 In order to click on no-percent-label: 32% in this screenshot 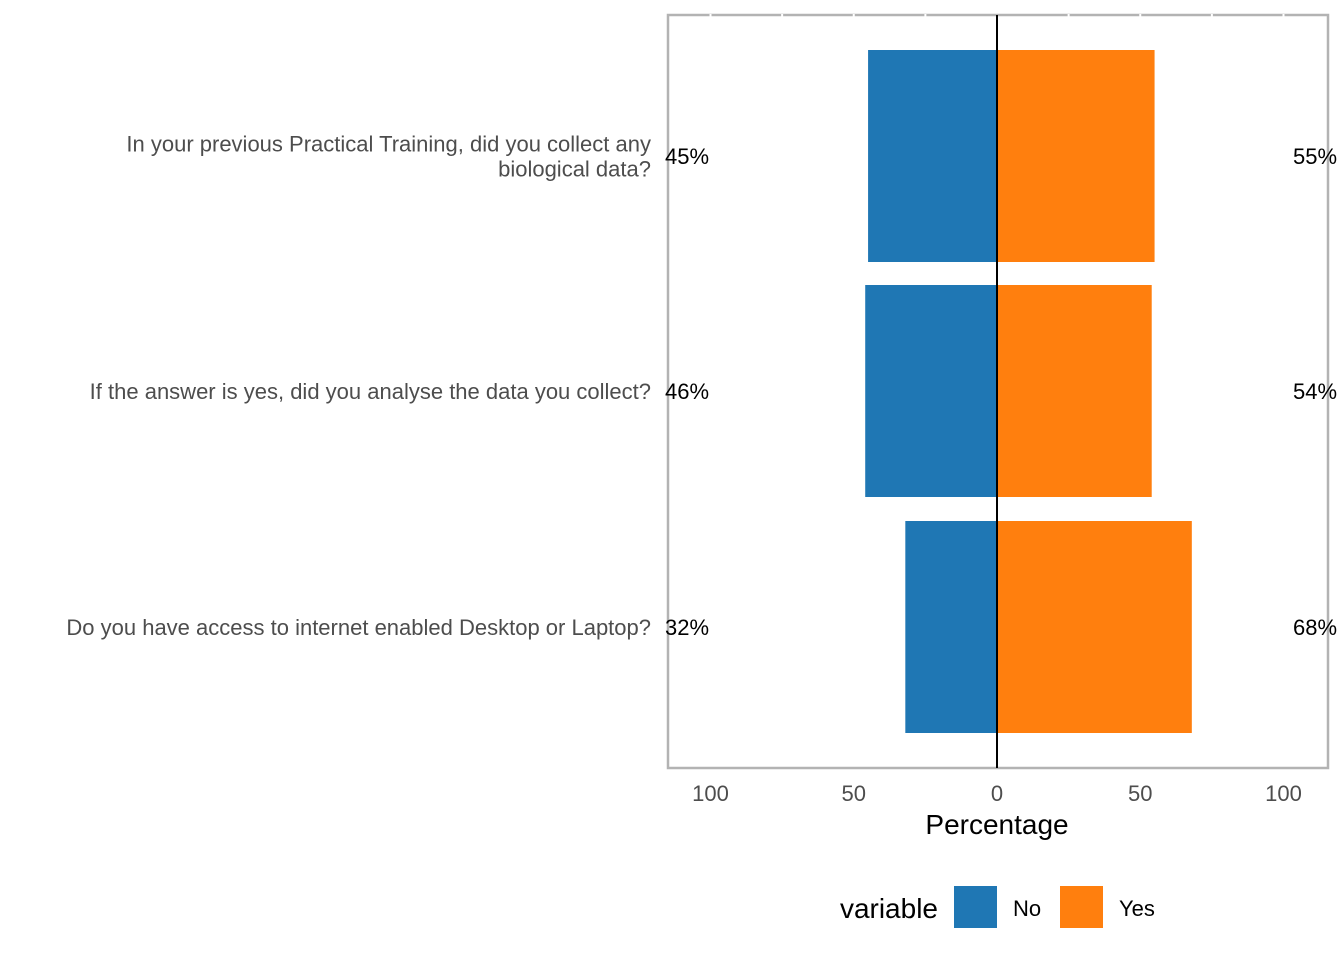, I will do `click(687, 627)`.